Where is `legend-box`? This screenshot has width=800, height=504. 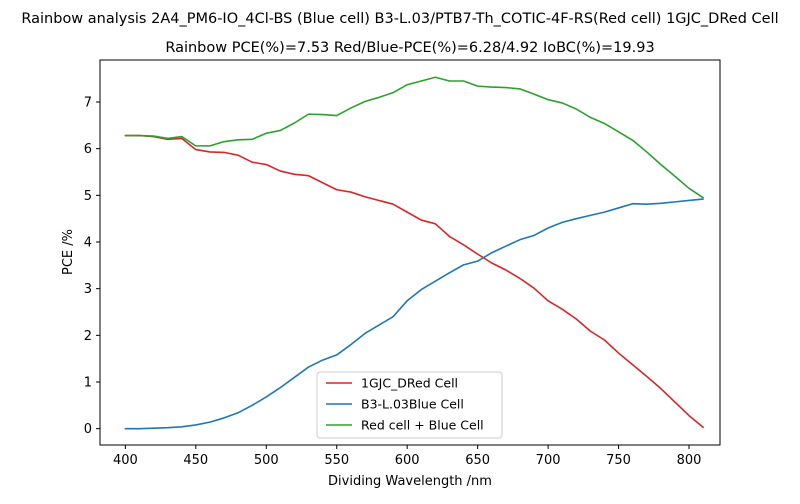 legend-box is located at coordinates (409, 405).